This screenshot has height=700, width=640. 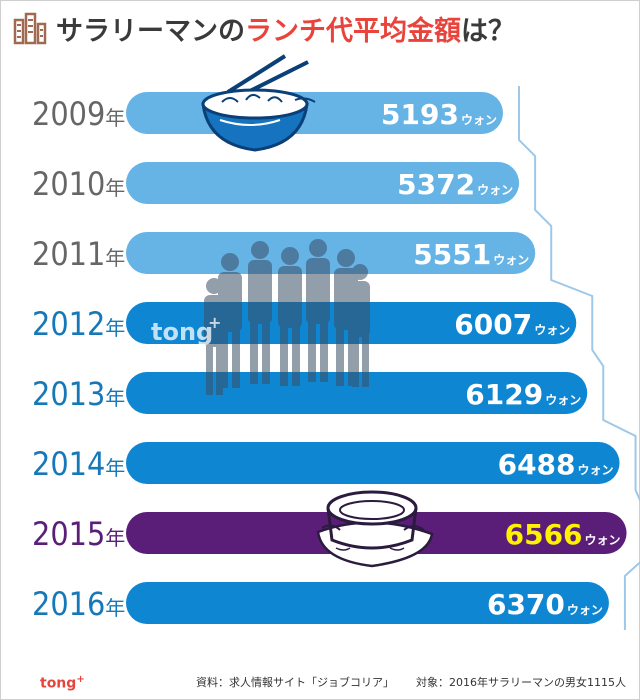 I want to click on category-label: 2016年, so click(x=78, y=604).